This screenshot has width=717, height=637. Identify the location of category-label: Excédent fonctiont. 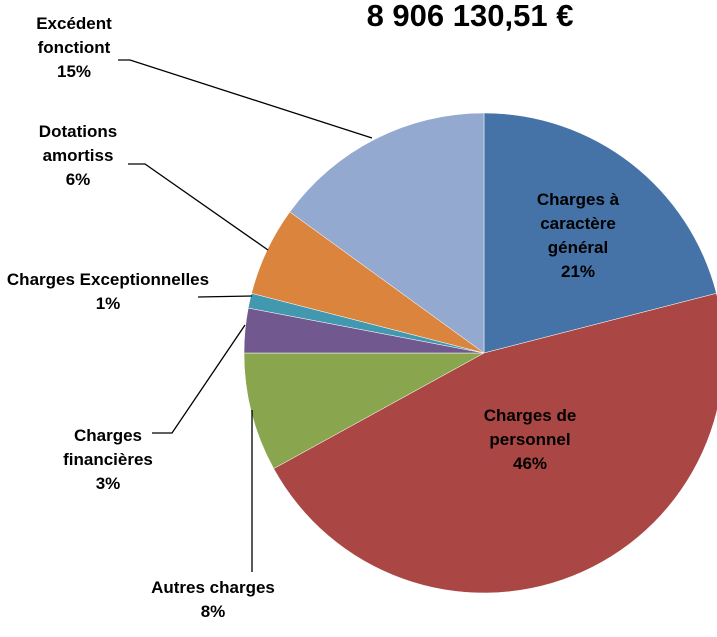
(74, 35).